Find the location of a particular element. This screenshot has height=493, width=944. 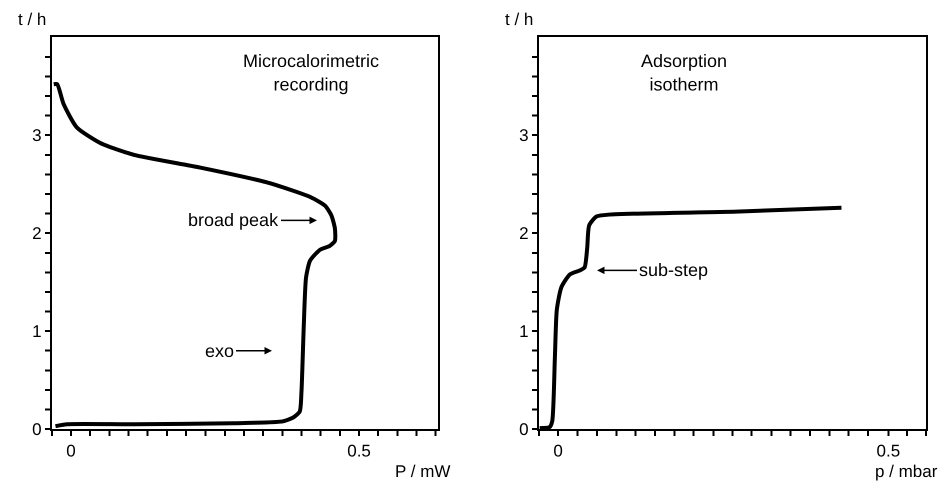

x-axis-title: P / mW is located at coordinates (422, 471).